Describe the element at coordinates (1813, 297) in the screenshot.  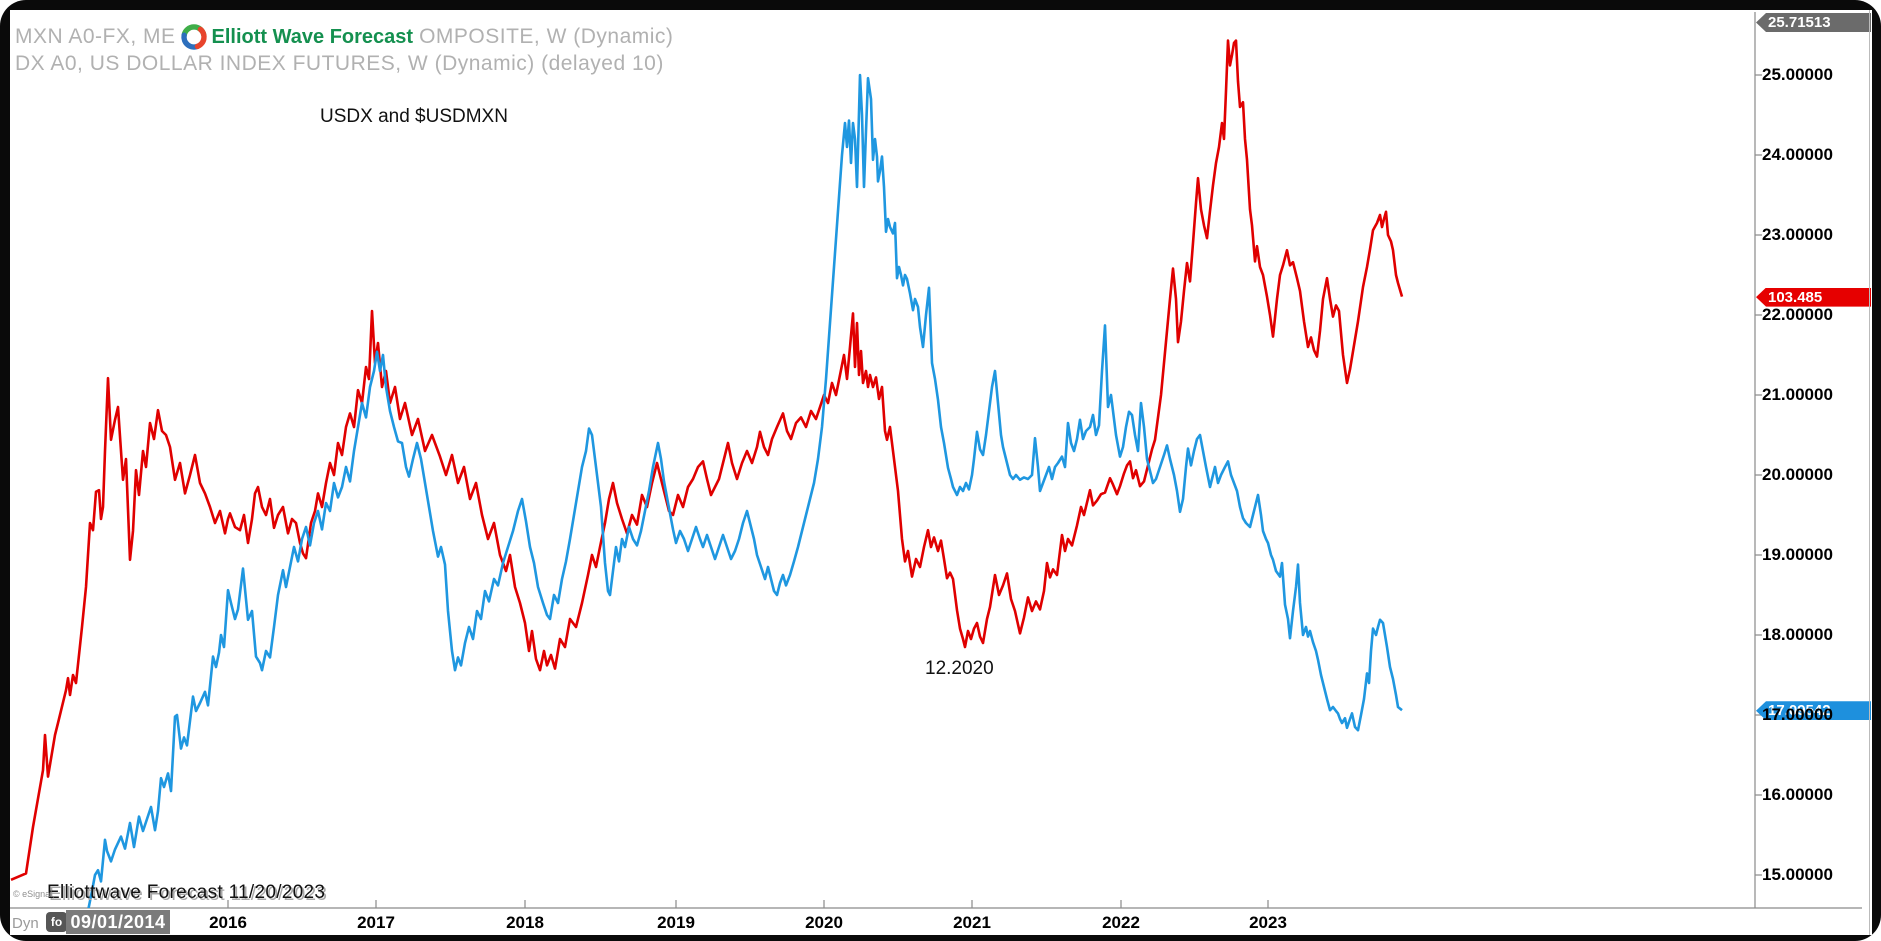
I see `red-last-price-badge: 103.485` at that location.